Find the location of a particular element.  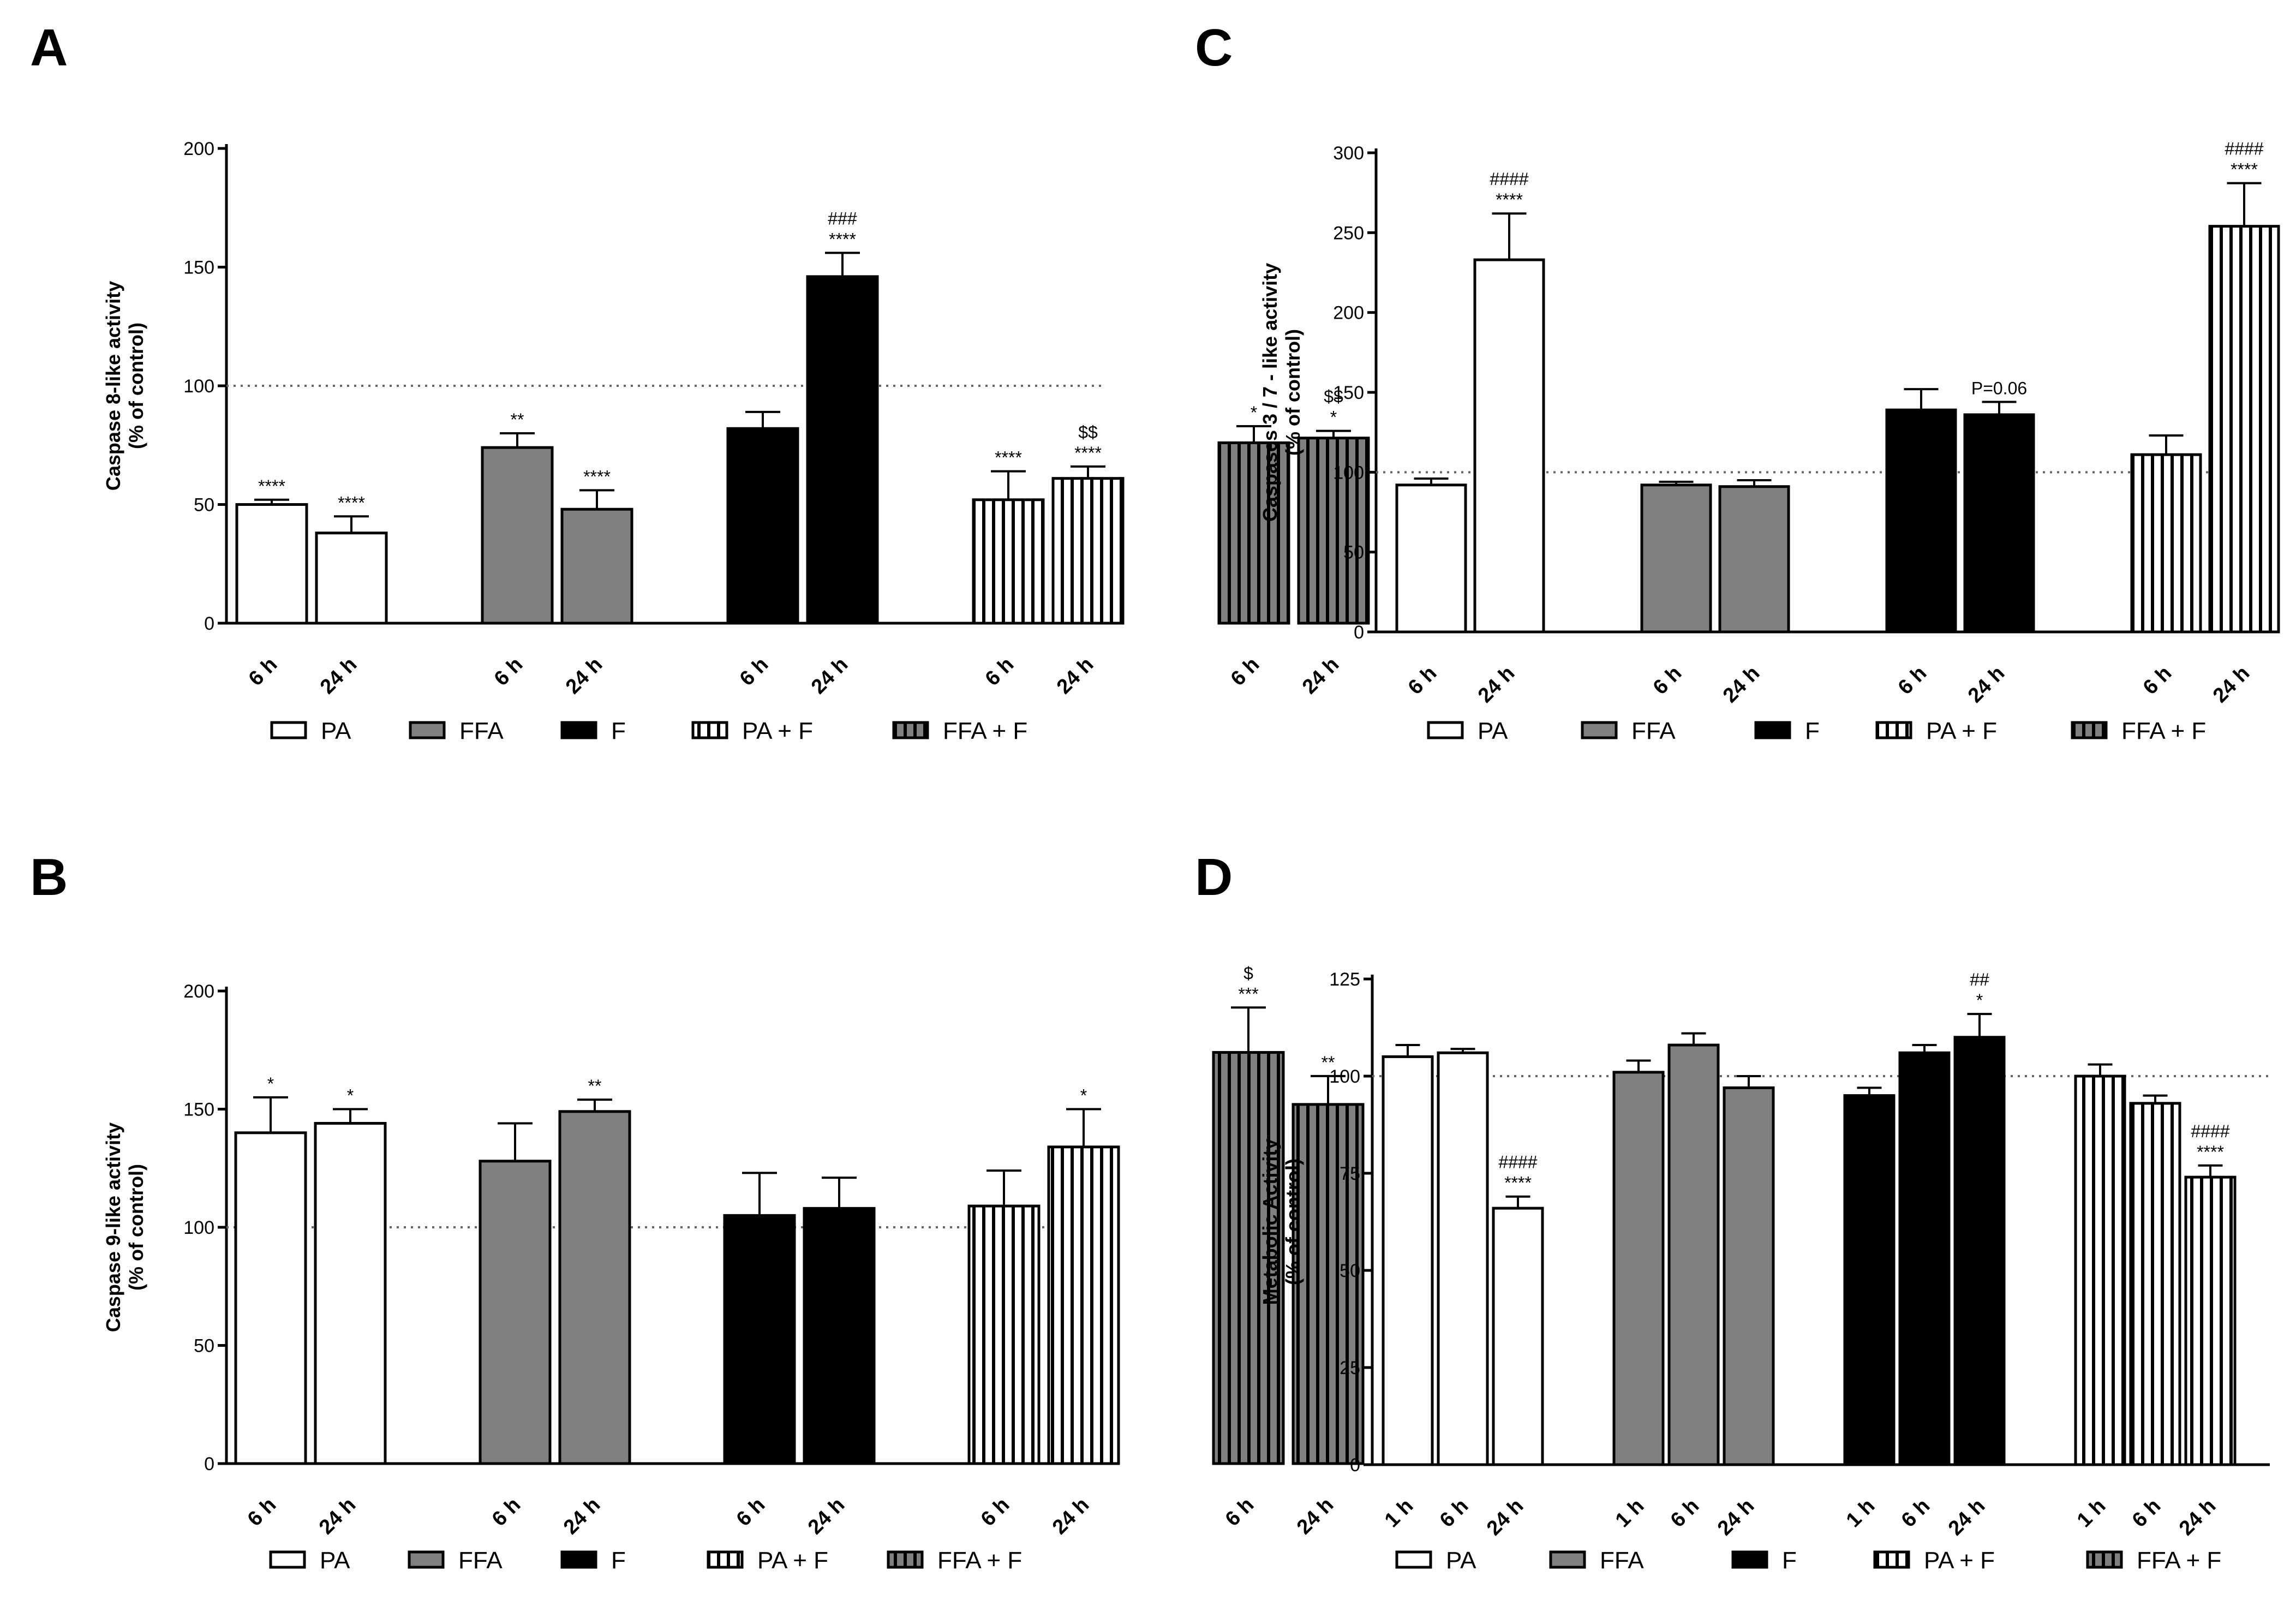

legend-label: FFA is located at coordinates (1622, 1560).